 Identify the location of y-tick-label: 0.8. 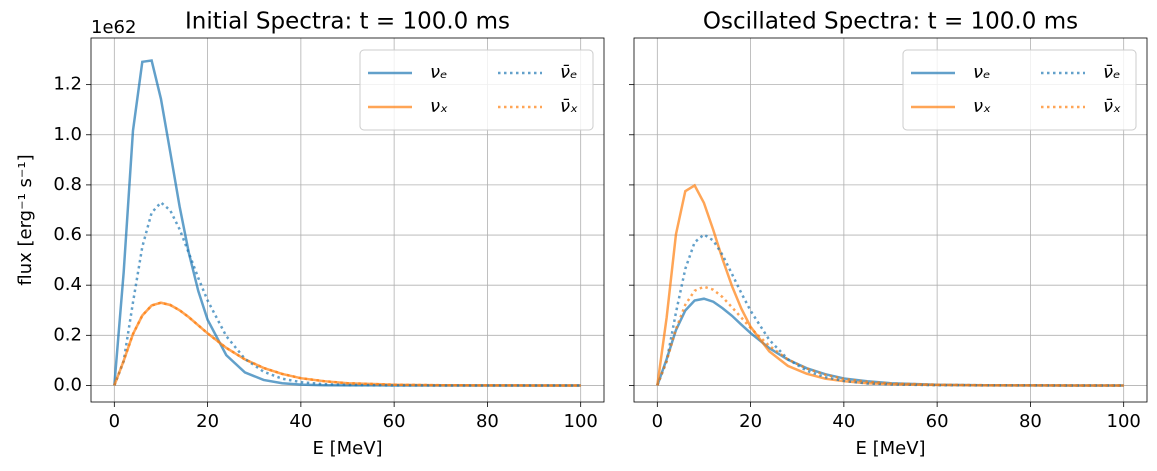
(67, 184).